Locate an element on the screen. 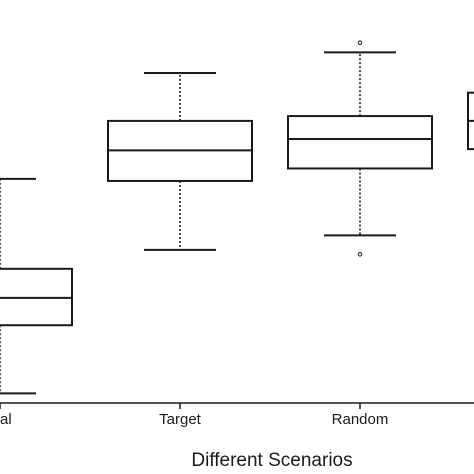 Image resolution: width=474 pixels, height=474 pixels. box-group-target is located at coordinates (180, 161).